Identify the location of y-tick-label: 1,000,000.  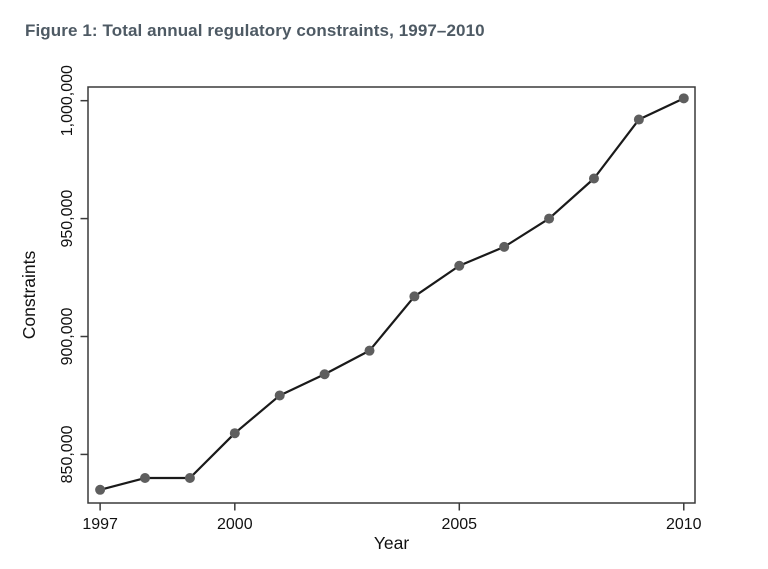
(67, 100).